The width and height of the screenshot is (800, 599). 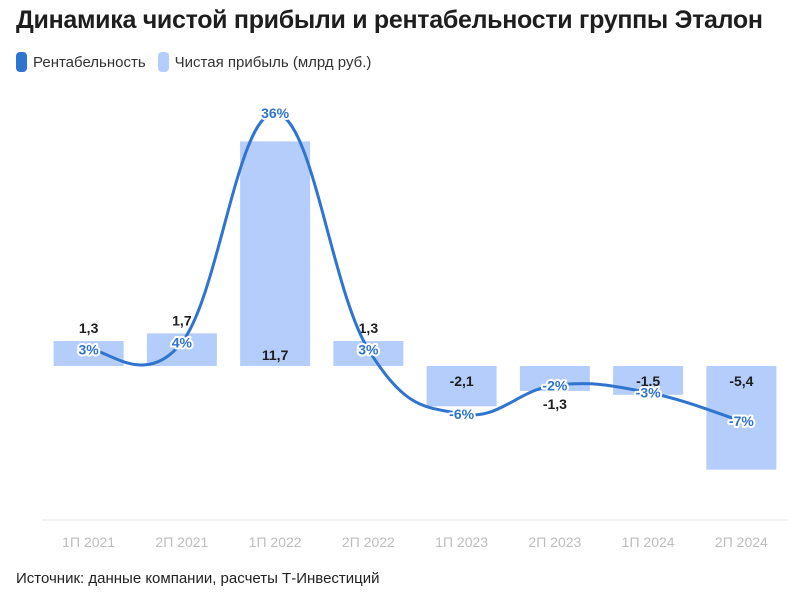 I want to click on x-tick-label: 2П 2024, so click(x=741, y=542).